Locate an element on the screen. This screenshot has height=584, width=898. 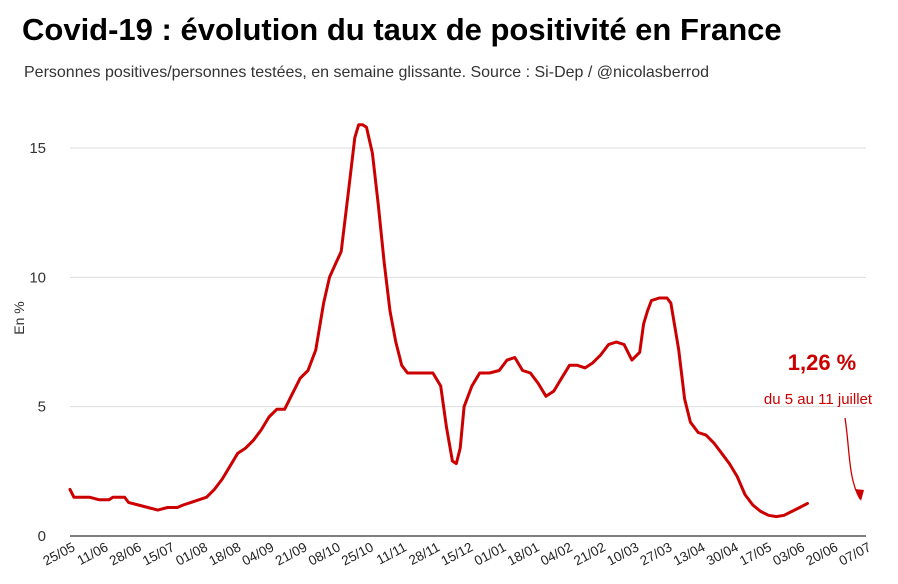
x-tick-label: 30/04 is located at coordinates (722, 553).